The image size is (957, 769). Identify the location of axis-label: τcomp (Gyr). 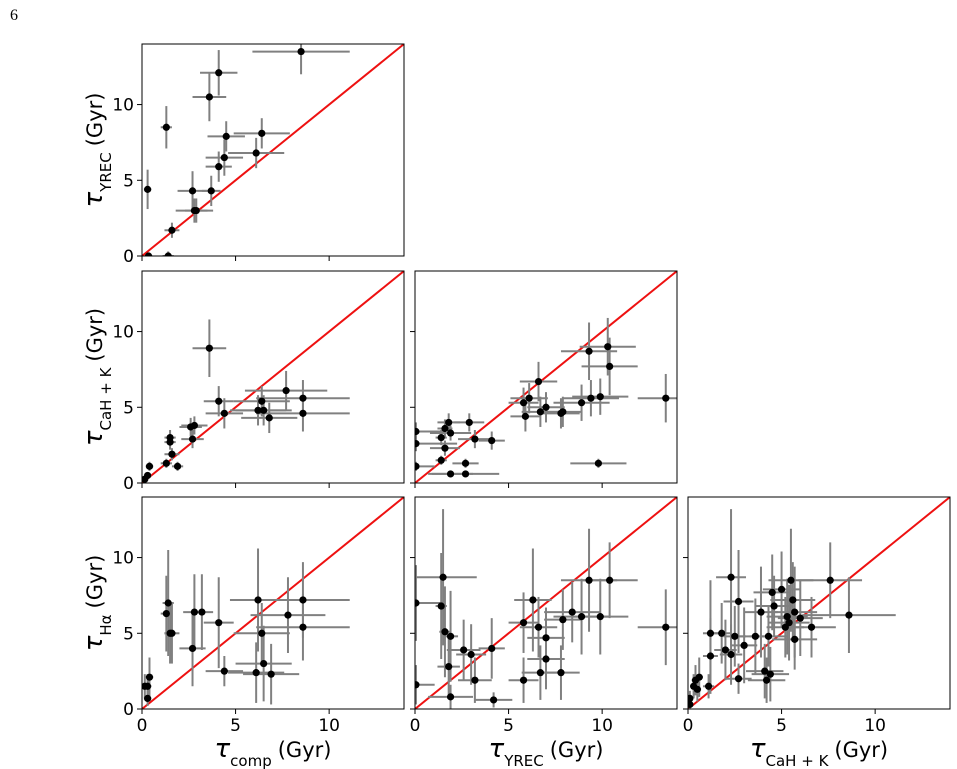
(273, 751).